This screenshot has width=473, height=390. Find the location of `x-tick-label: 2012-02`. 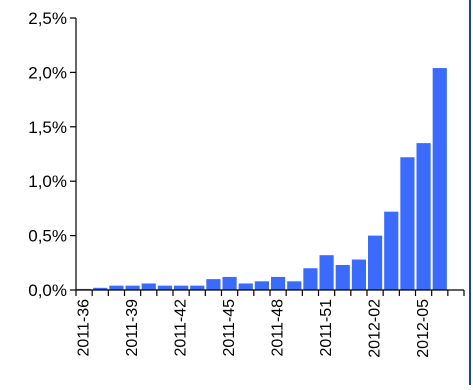

x-tick-label: 2012-02 is located at coordinates (375, 328).